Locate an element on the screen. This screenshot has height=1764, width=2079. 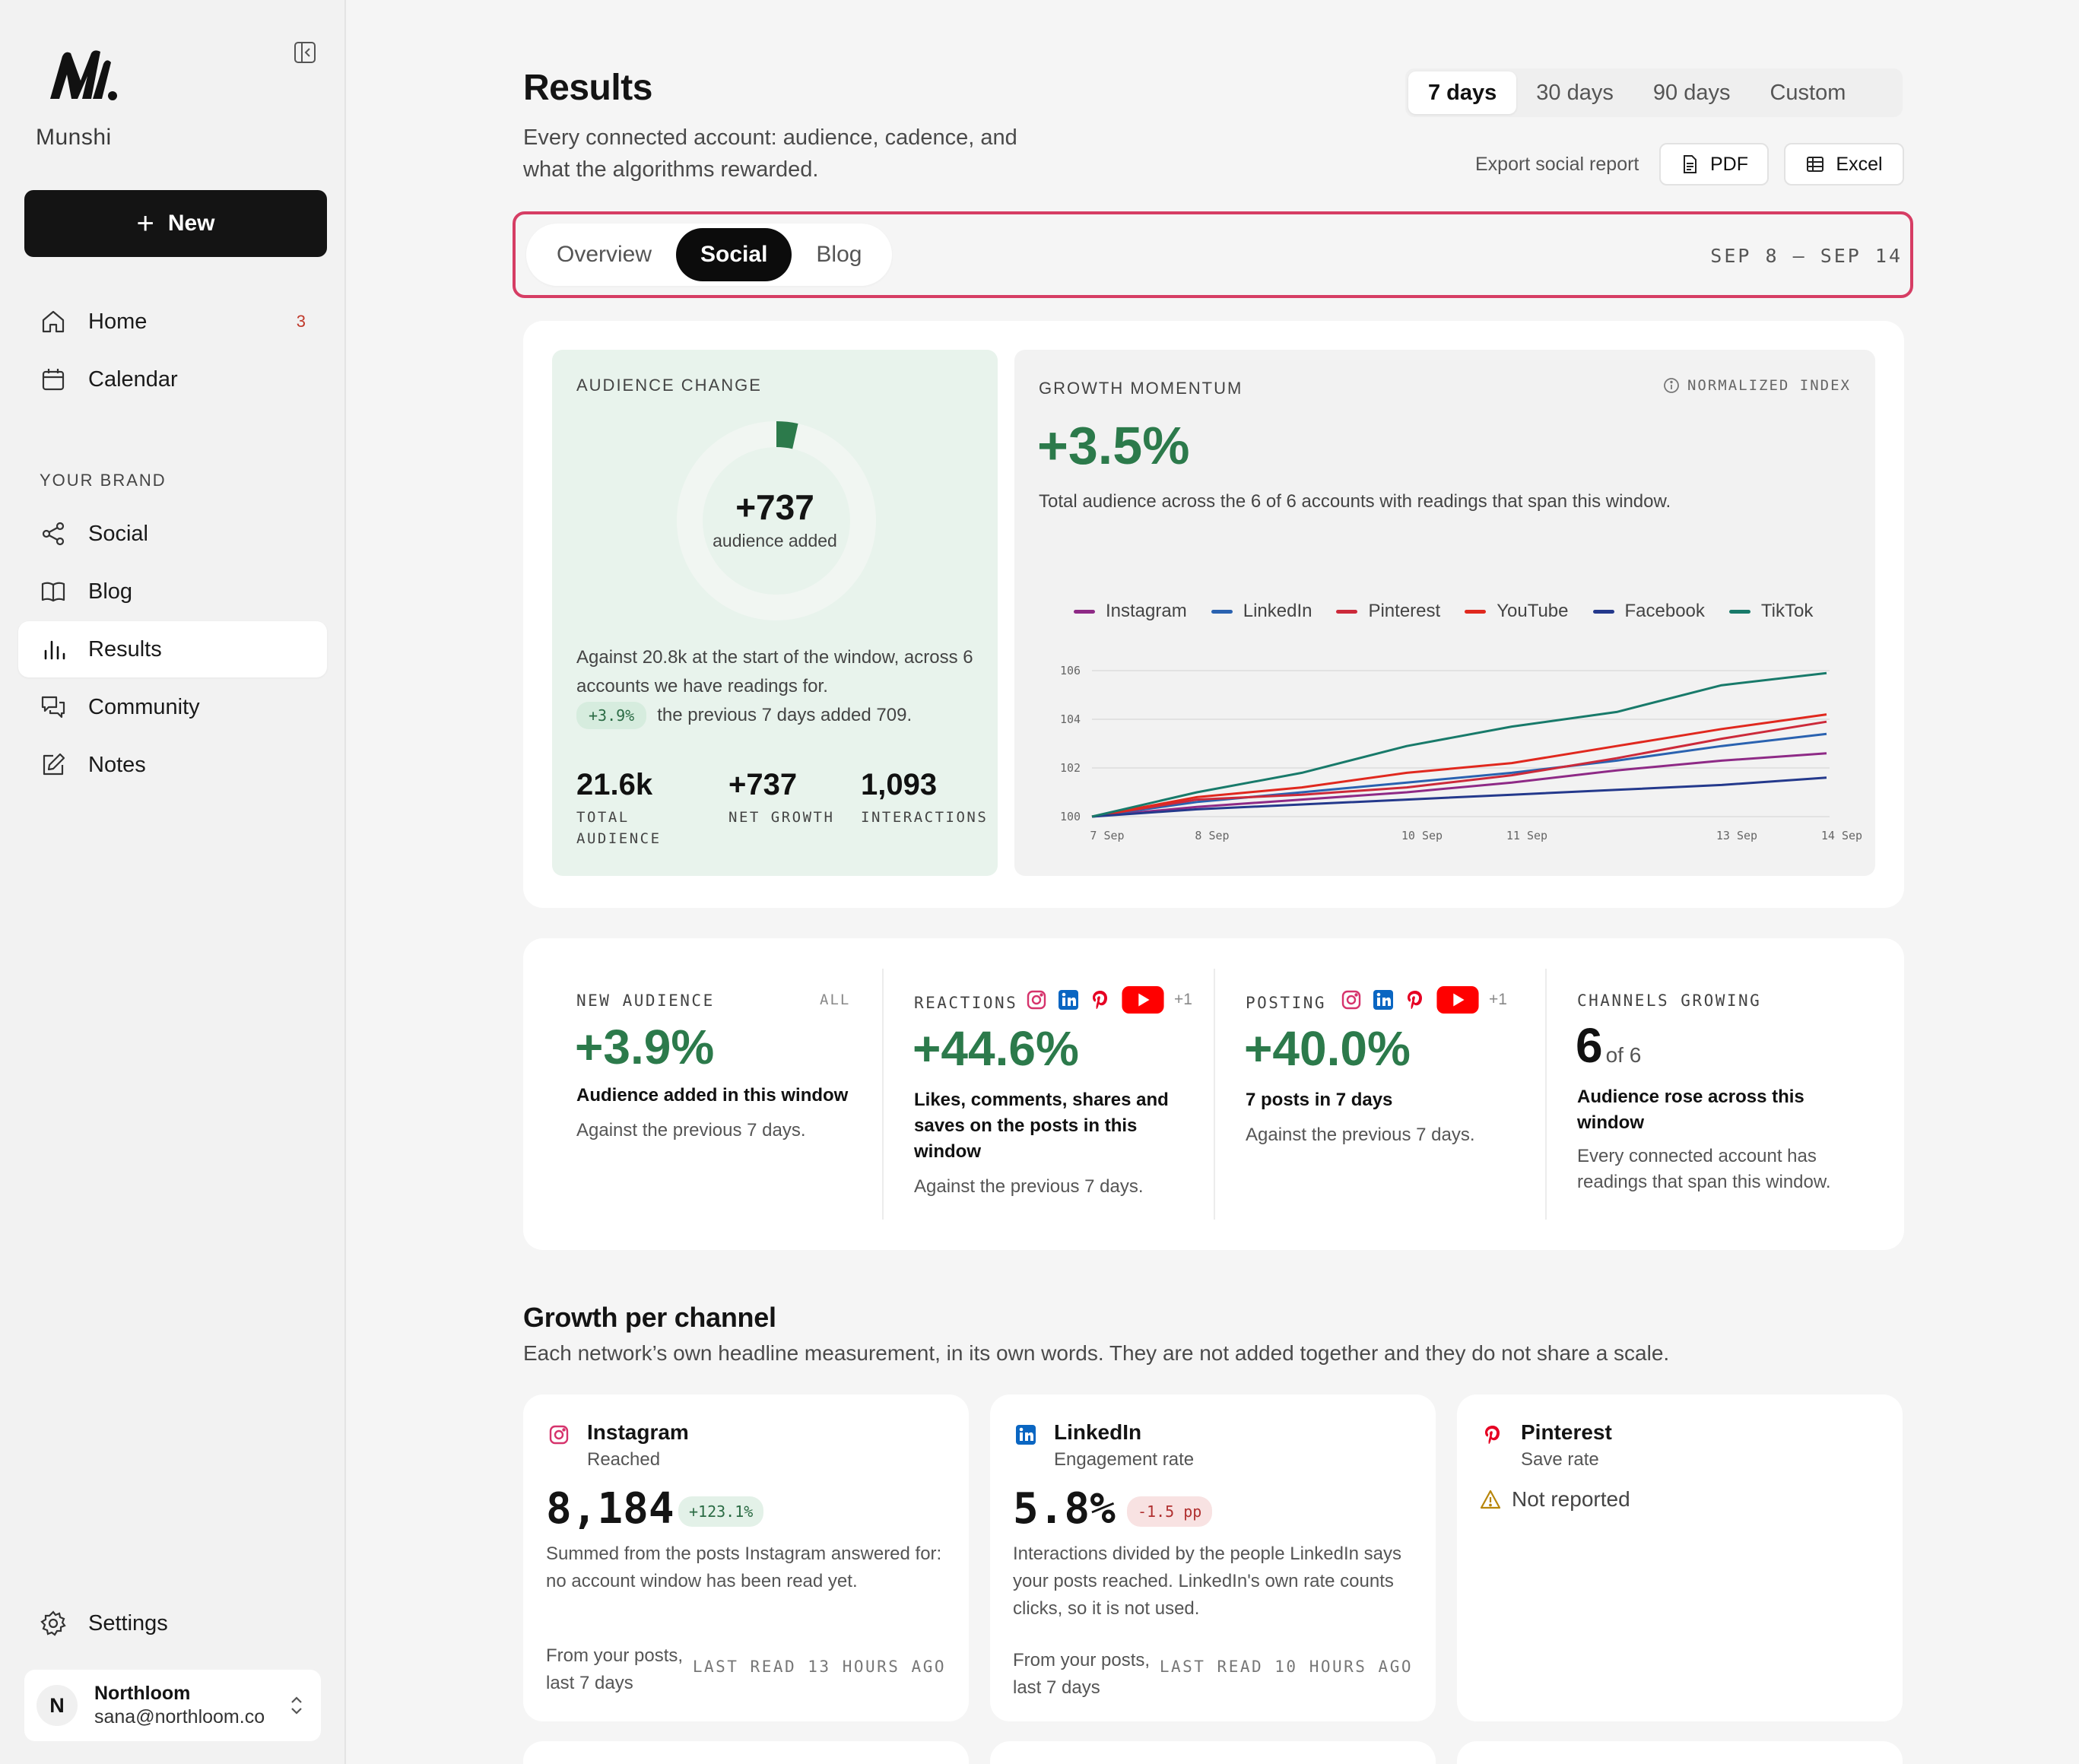
legend-item-tiktok: TikTok is located at coordinates (1771, 612).